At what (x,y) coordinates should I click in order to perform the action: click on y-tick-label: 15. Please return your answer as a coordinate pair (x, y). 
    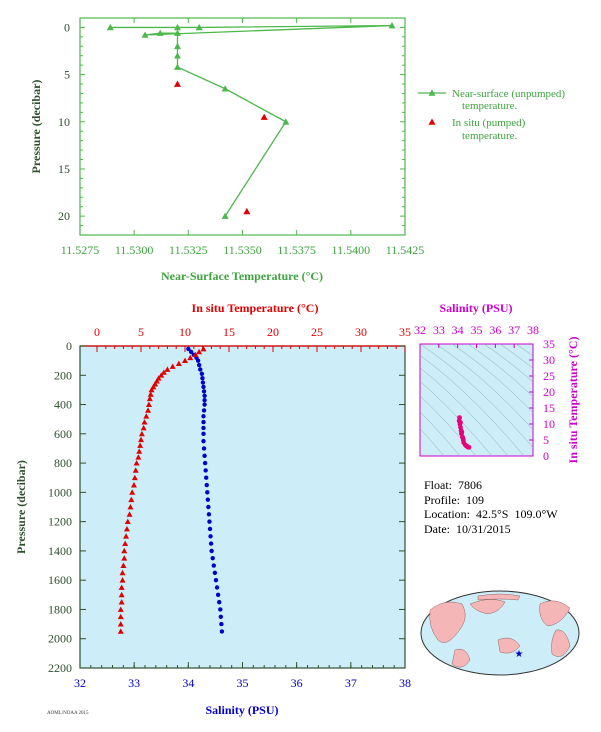
    Looking at the image, I should click on (64, 169).